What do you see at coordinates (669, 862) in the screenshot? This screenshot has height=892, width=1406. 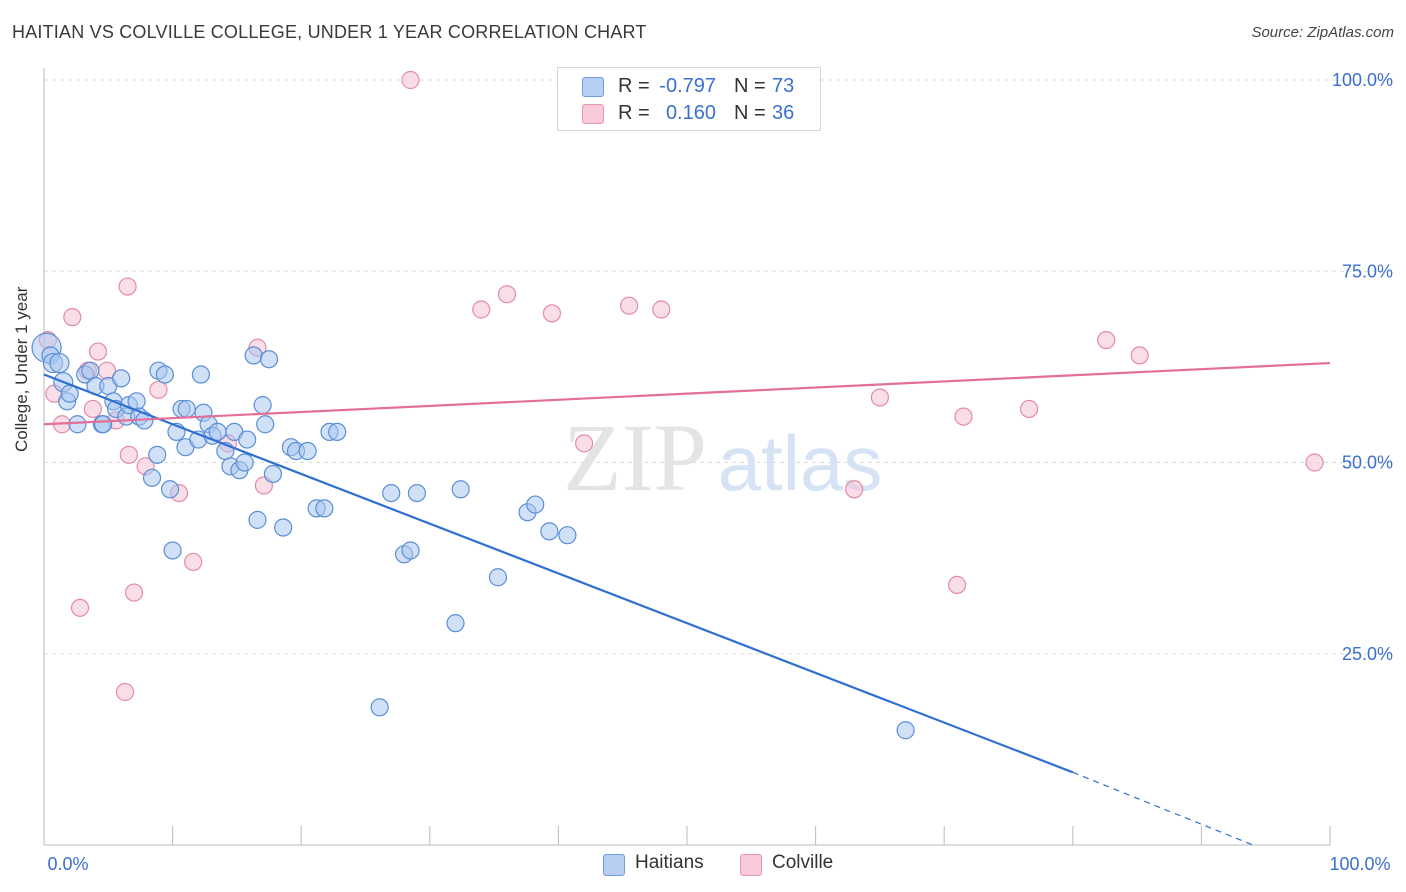 I see `bottom-legend-label-haitians: Haitians` at bounding box center [669, 862].